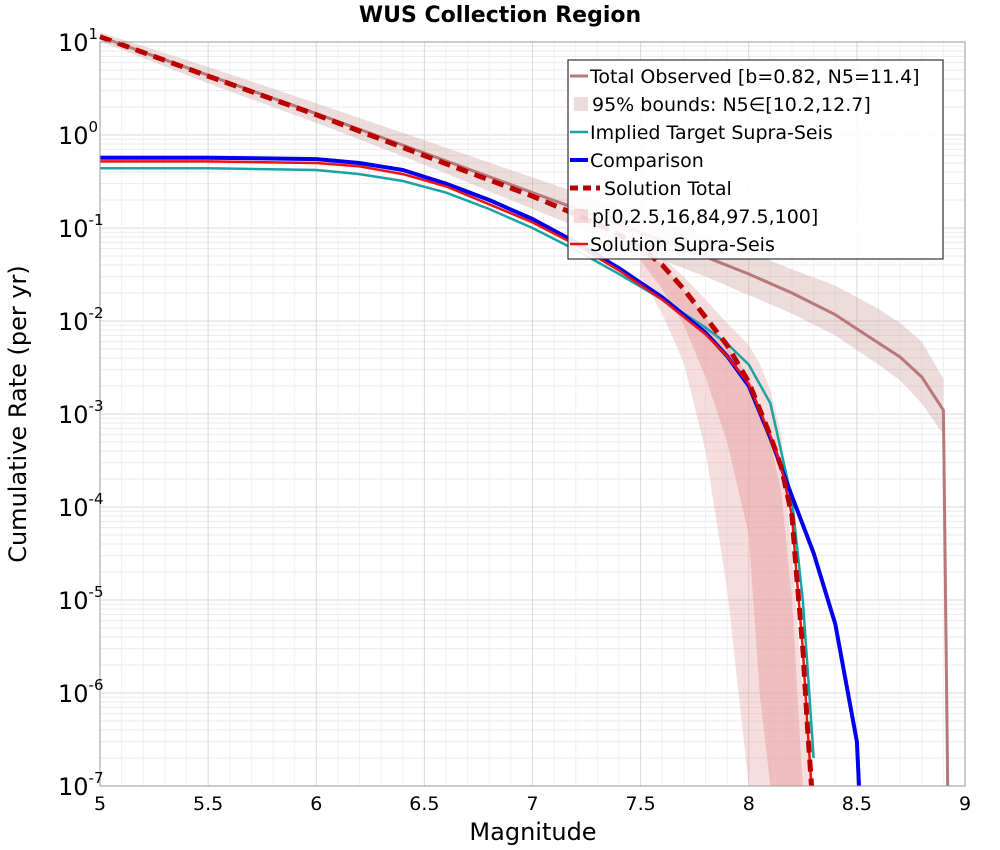 Image resolution: width=1000 pixels, height=850 pixels. Describe the element at coordinates (647, 161) in the screenshot. I see `legend-entry-label: Comparison` at that location.